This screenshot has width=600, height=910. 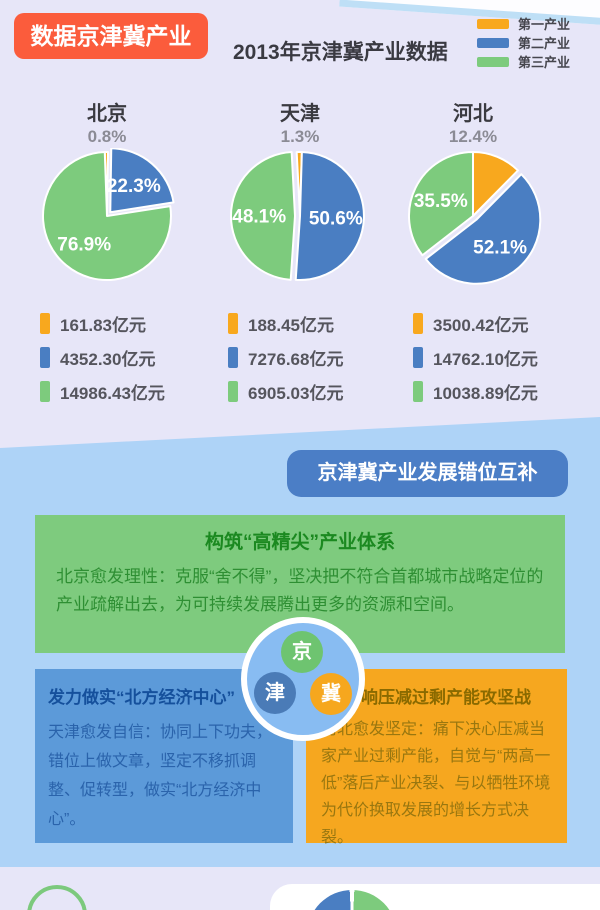 I want to click on pie-svg: 22.3% 76.9%, so click(x=108, y=214).